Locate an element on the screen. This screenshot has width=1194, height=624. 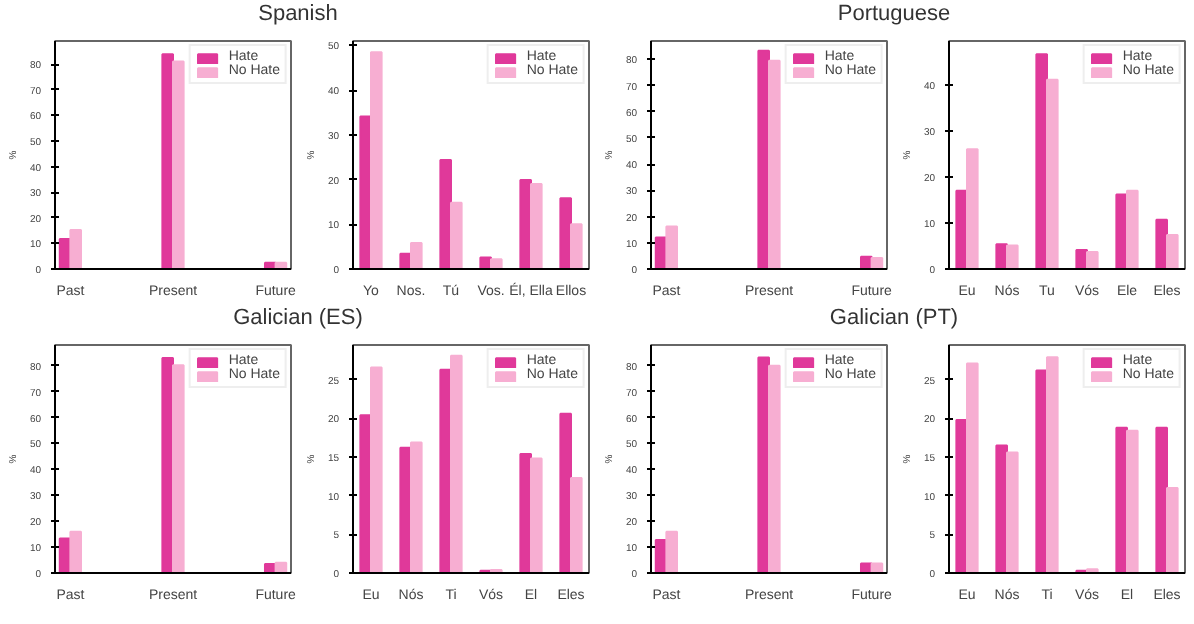
chart-title: Galician (ES) is located at coordinates (298, 319).